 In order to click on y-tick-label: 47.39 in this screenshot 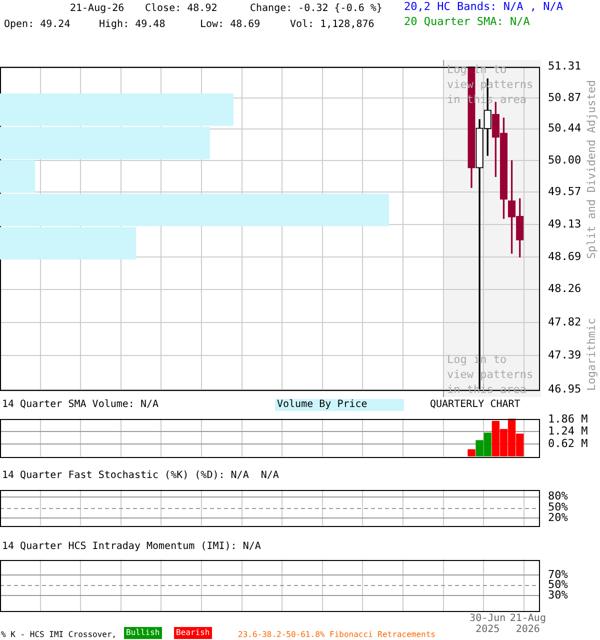, I will do `click(565, 355)`.